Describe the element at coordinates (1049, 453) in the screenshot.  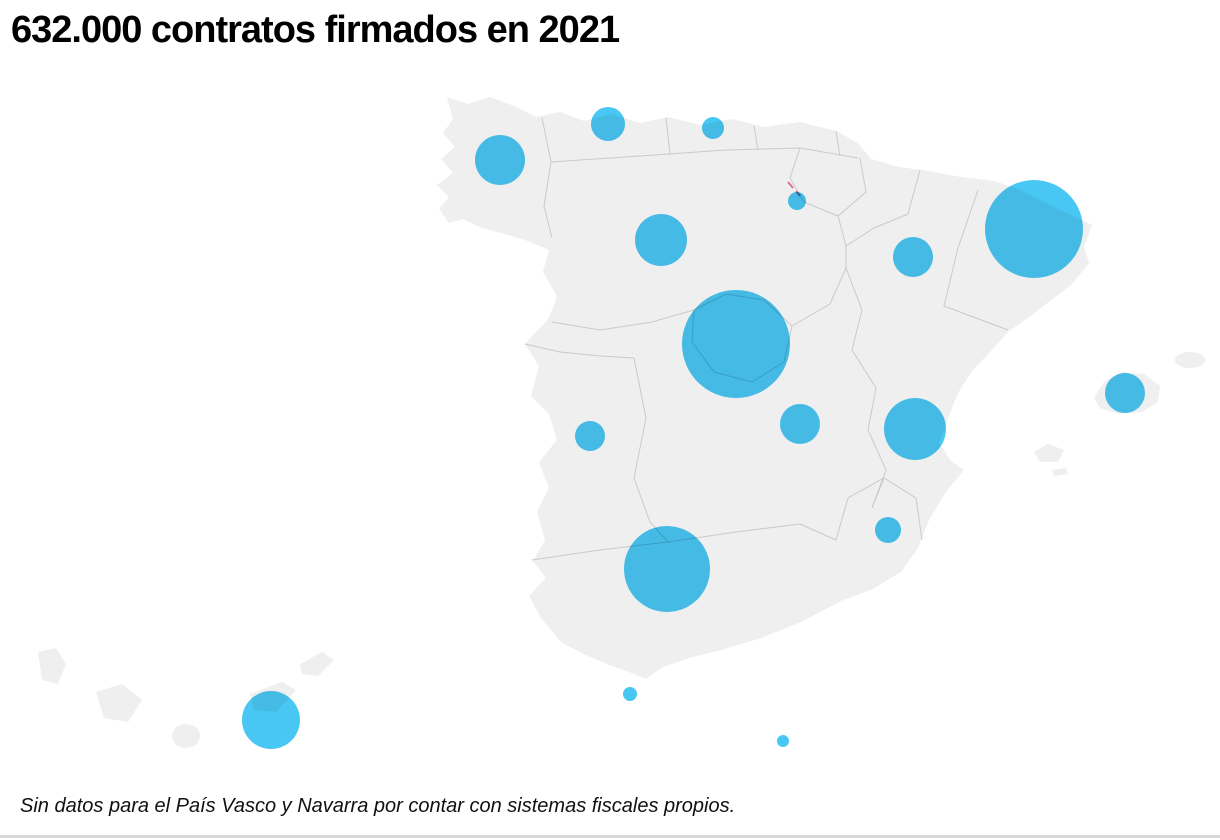
I see `island-ibiza` at that location.